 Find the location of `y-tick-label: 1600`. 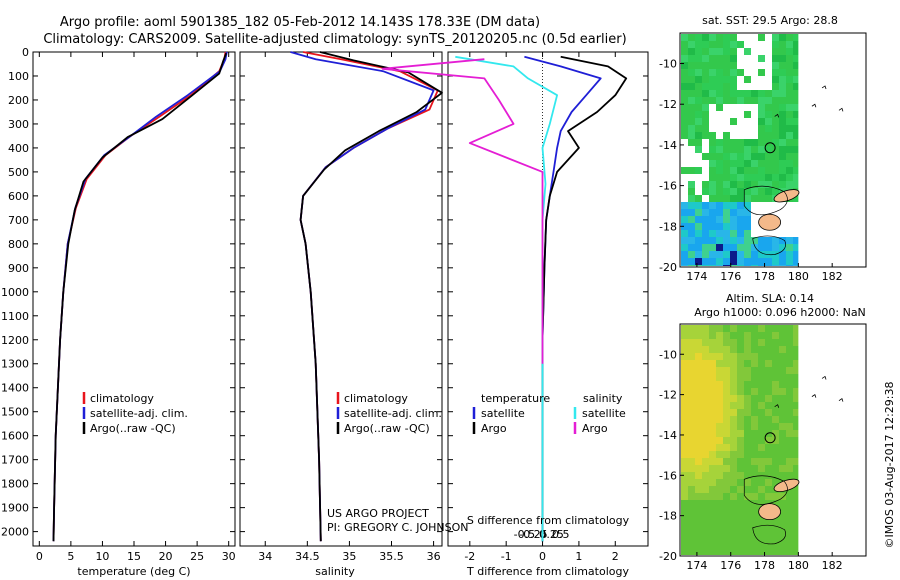

y-tick-label: 1600 is located at coordinates (15, 436).